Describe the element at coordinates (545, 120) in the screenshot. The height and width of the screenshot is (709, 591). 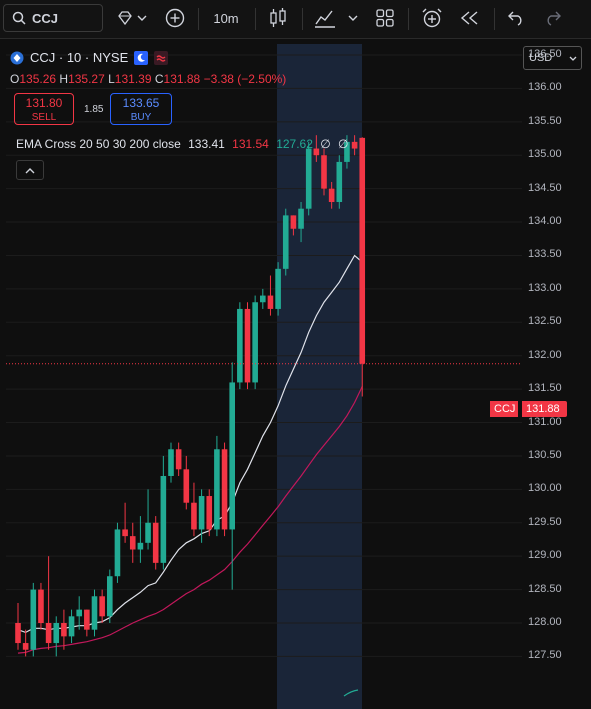
I see `price-tick-label: 135.50` at that location.